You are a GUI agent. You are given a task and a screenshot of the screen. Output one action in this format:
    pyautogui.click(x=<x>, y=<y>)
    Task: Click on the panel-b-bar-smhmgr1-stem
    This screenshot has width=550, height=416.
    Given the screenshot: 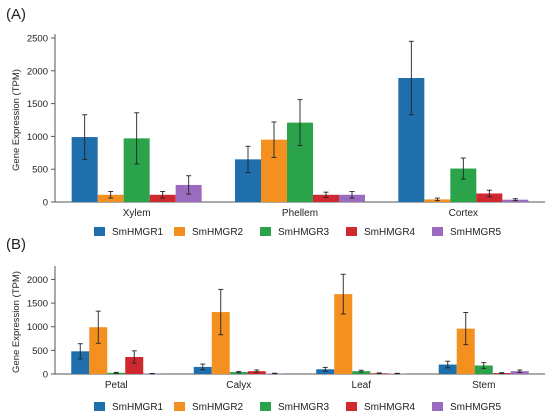 What is the action you would take?
    pyautogui.click(x=447, y=369)
    